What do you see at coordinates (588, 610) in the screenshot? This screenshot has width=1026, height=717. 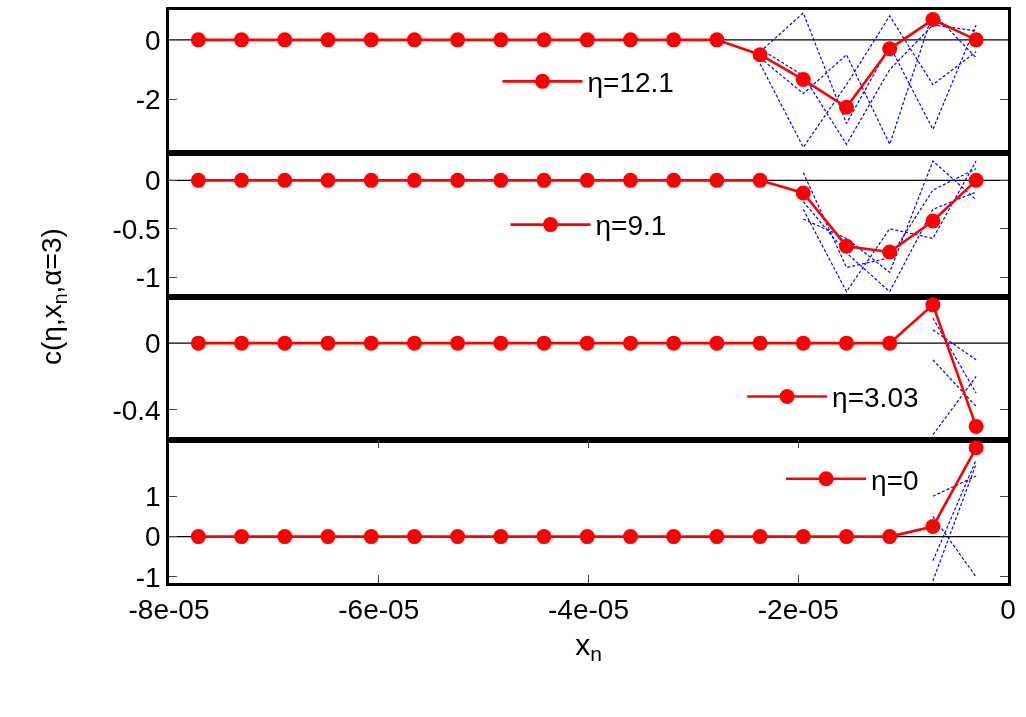 I see `x-tick-label: -4e-05` at bounding box center [588, 610].